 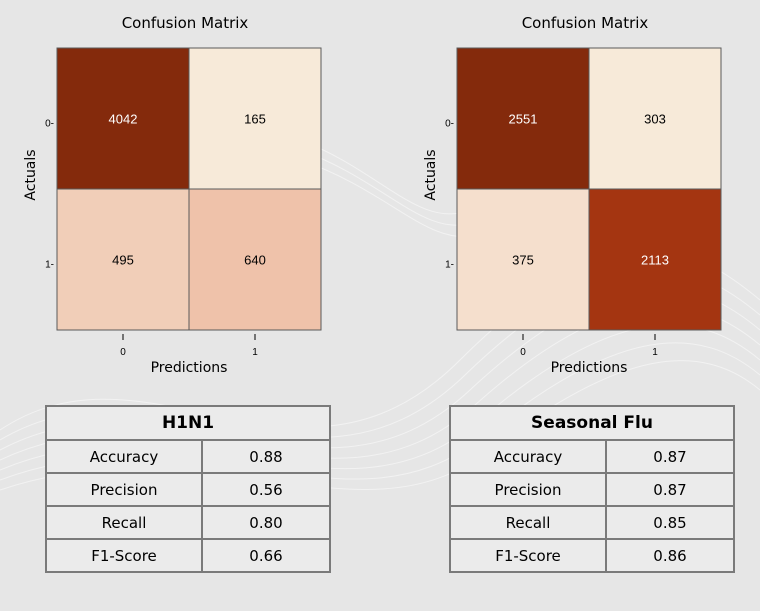 I want to click on cell-value-label: 640, so click(x=255, y=260).